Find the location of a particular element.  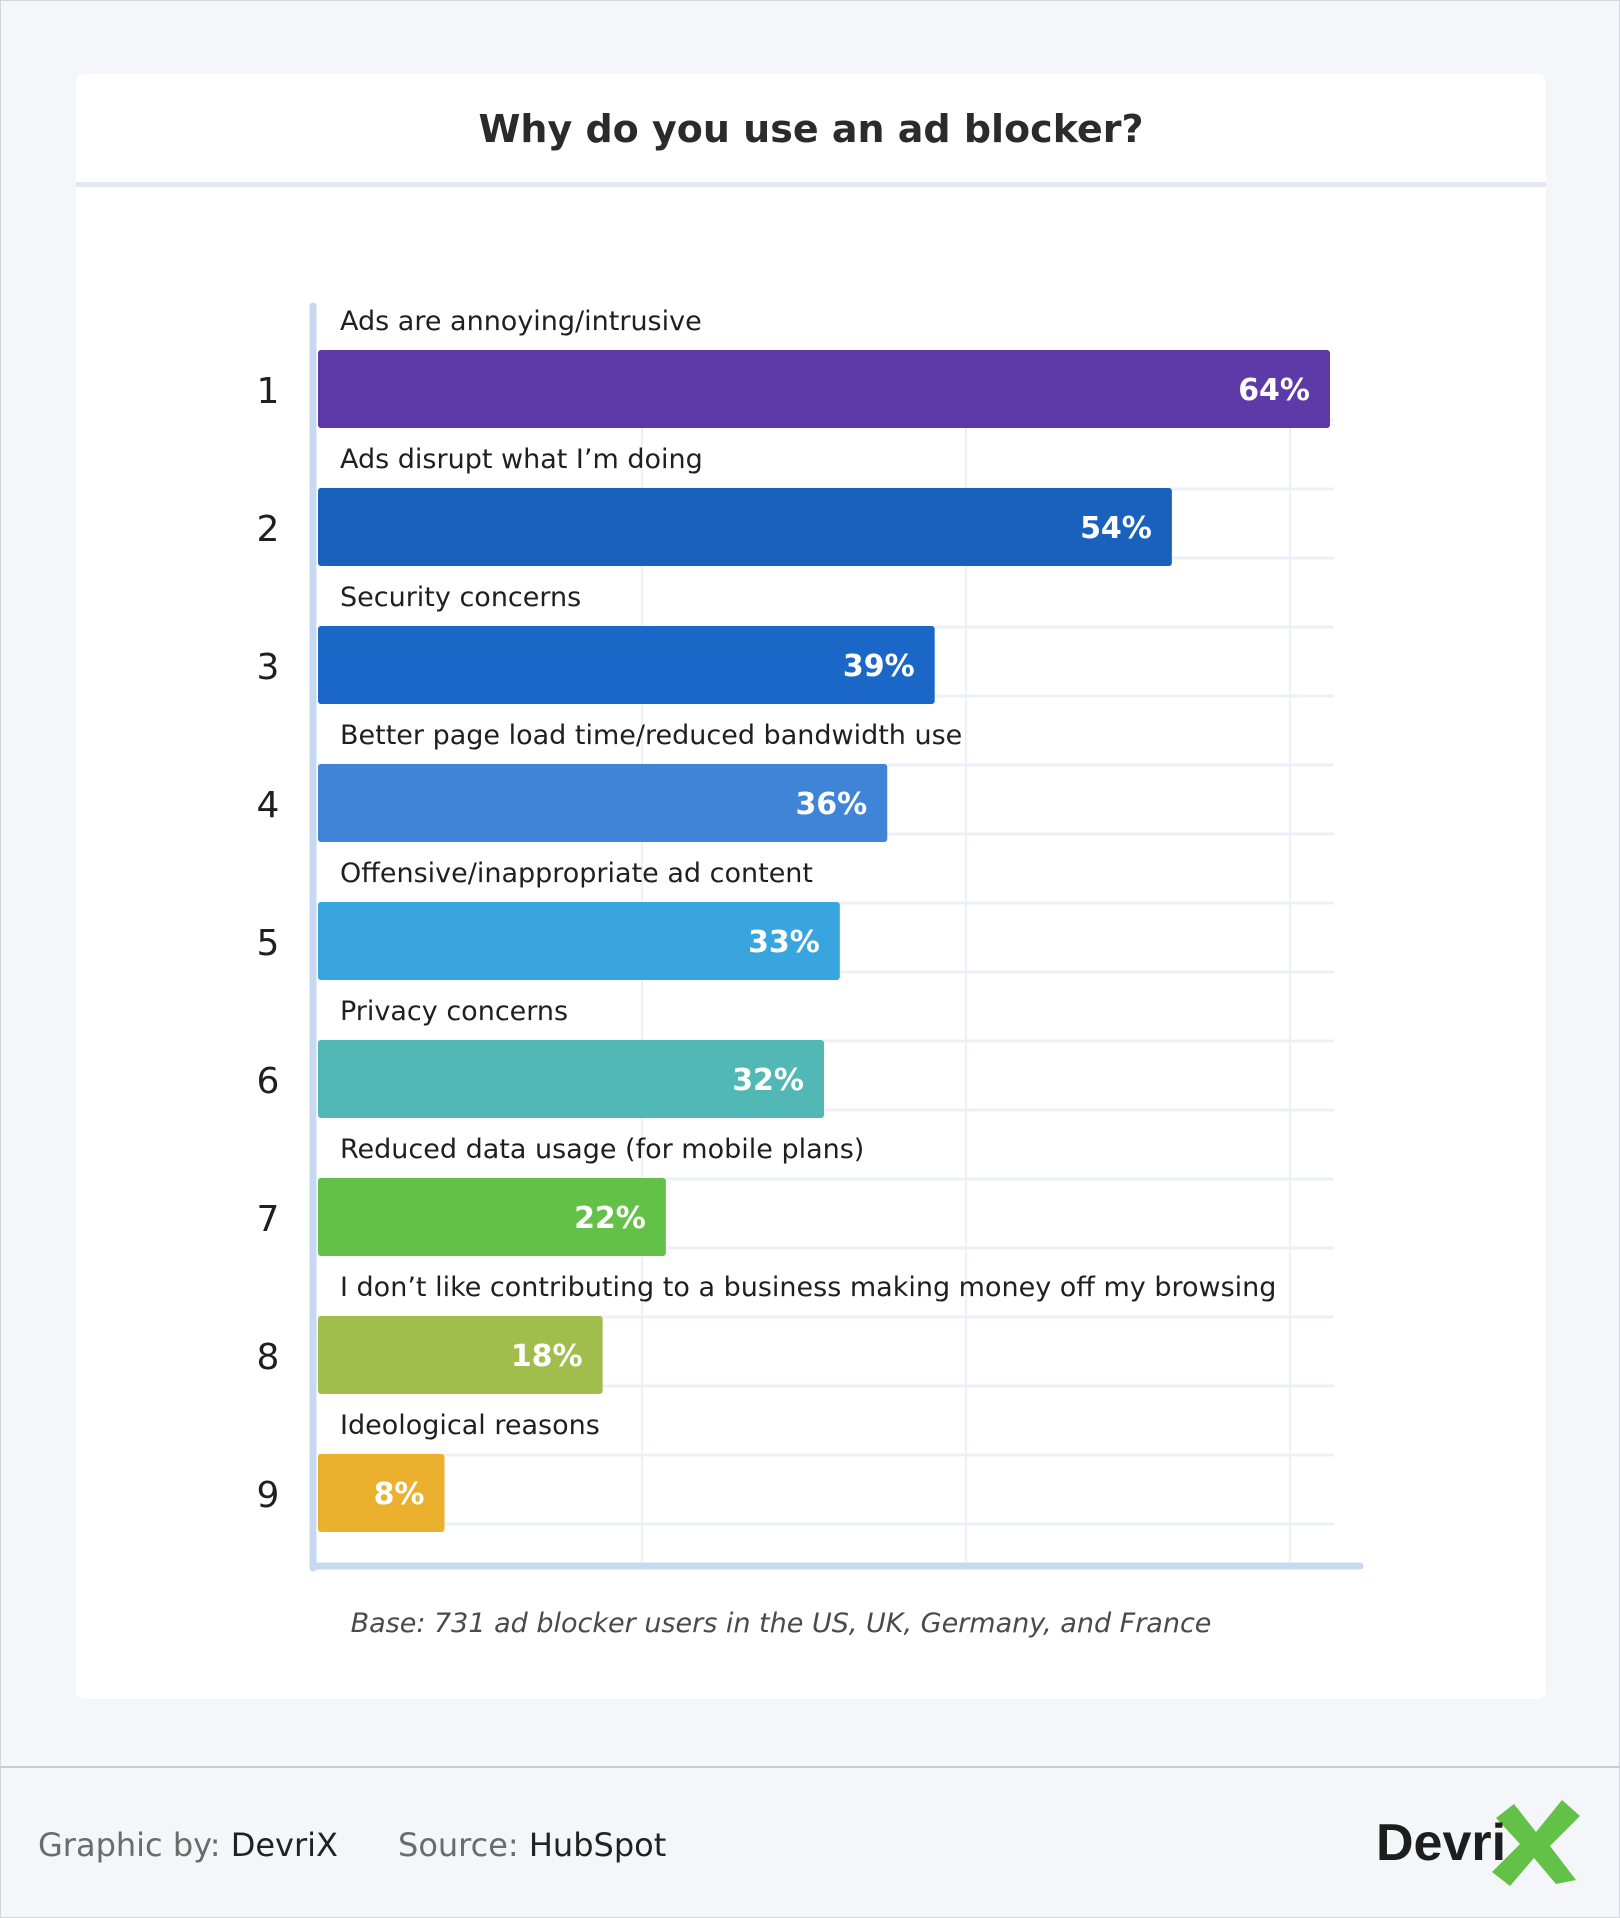

category-label: Ideological reasons is located at coordinates (470, 1425).